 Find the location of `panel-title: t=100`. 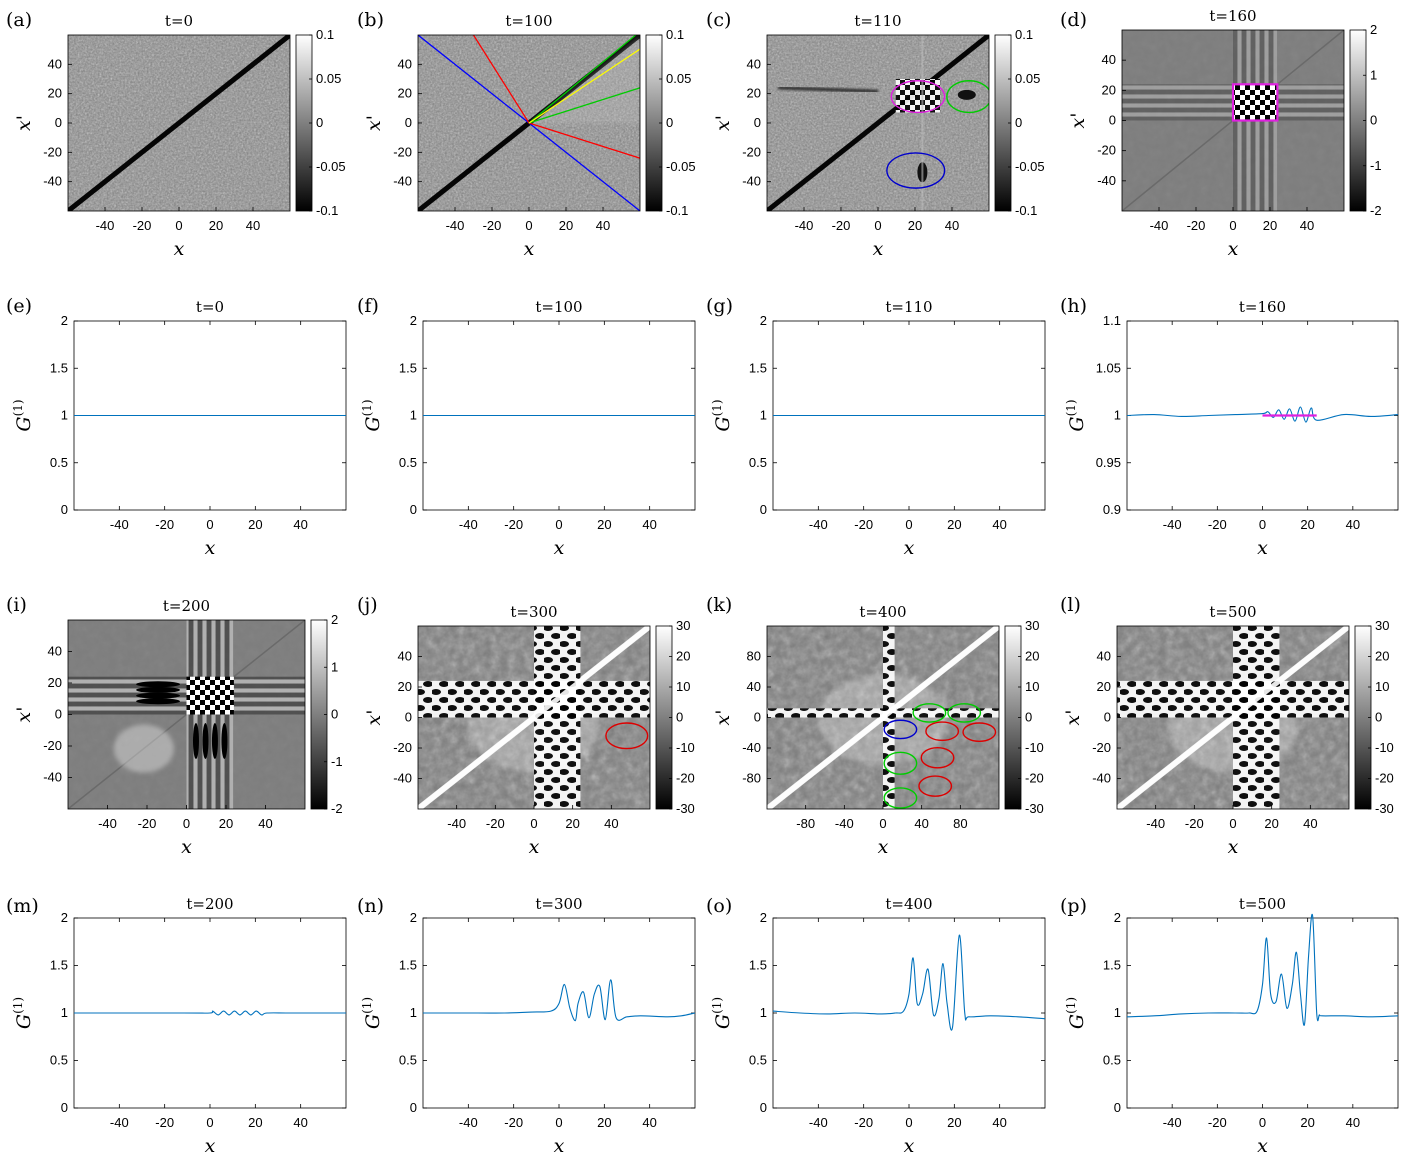

panel-title: t=100 is located at coordinates (528, 21).